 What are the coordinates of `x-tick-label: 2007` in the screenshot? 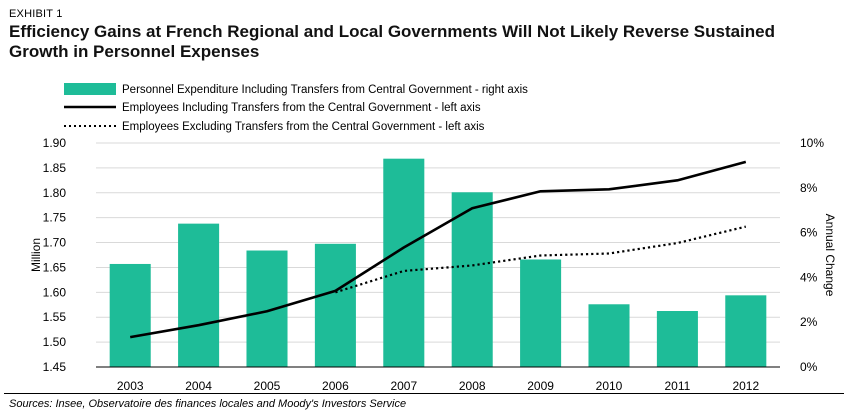 It's located at (403, 385).